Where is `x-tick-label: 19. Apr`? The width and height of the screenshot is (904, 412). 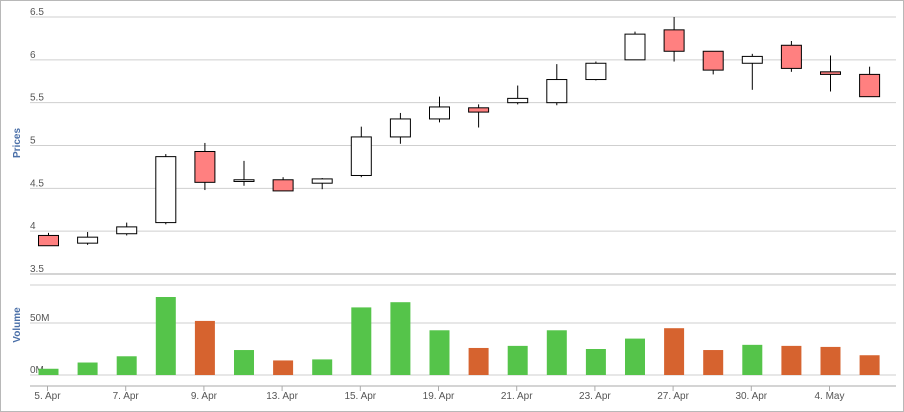 x-tick-label: 19. Apr is located at coordinates (439, 396).